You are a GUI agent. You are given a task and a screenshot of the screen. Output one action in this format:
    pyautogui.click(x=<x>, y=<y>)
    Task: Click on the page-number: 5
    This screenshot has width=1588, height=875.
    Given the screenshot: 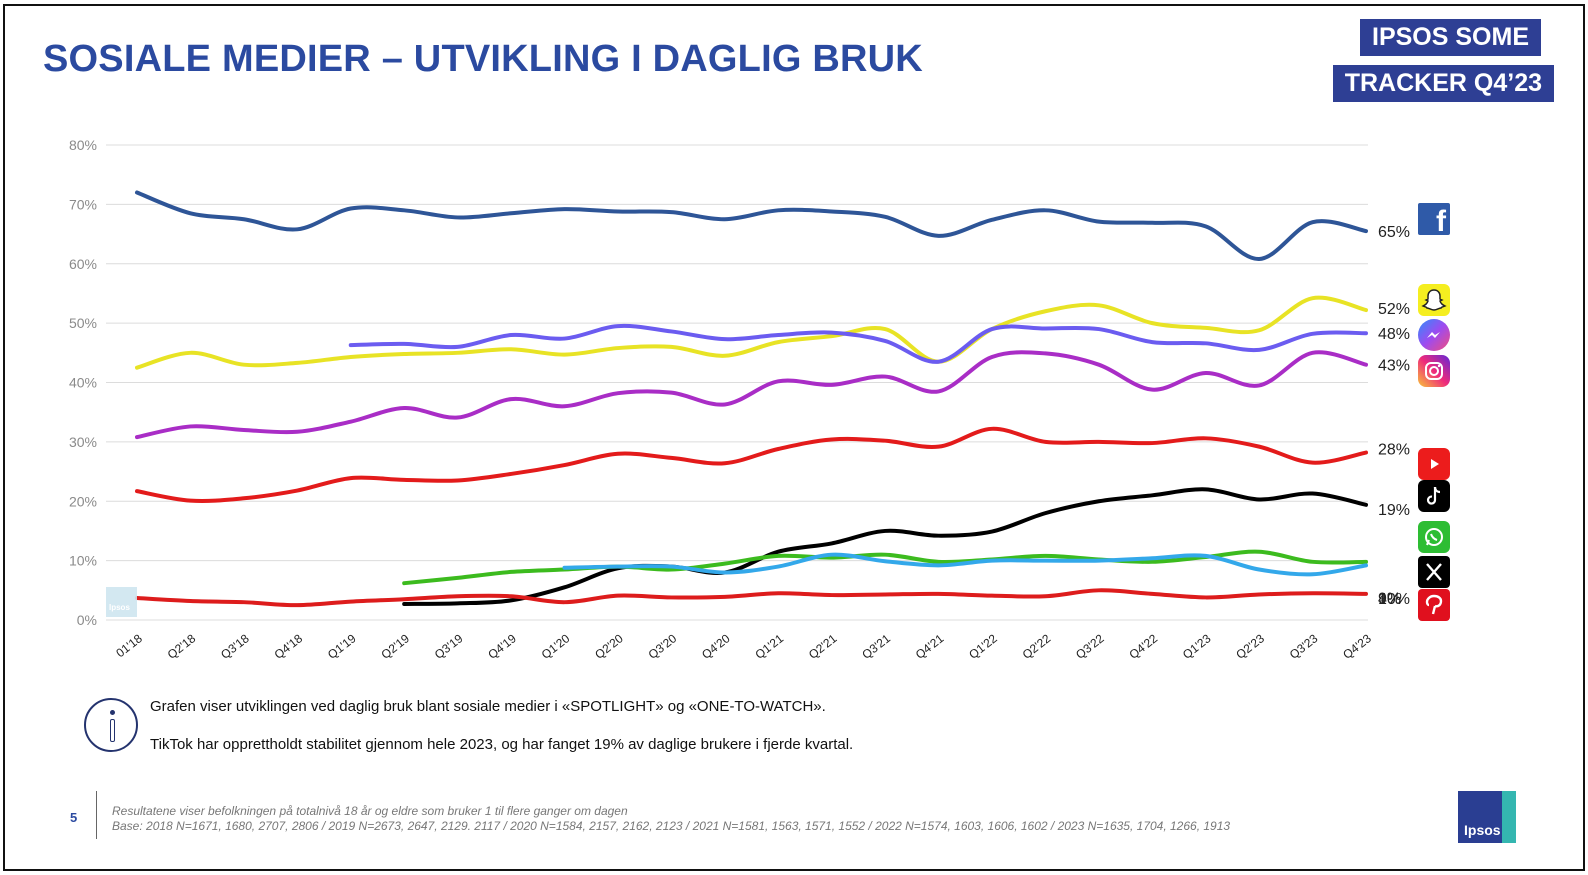 What is the action you would take?
    pyautogui.click(x=74, y=817)
    